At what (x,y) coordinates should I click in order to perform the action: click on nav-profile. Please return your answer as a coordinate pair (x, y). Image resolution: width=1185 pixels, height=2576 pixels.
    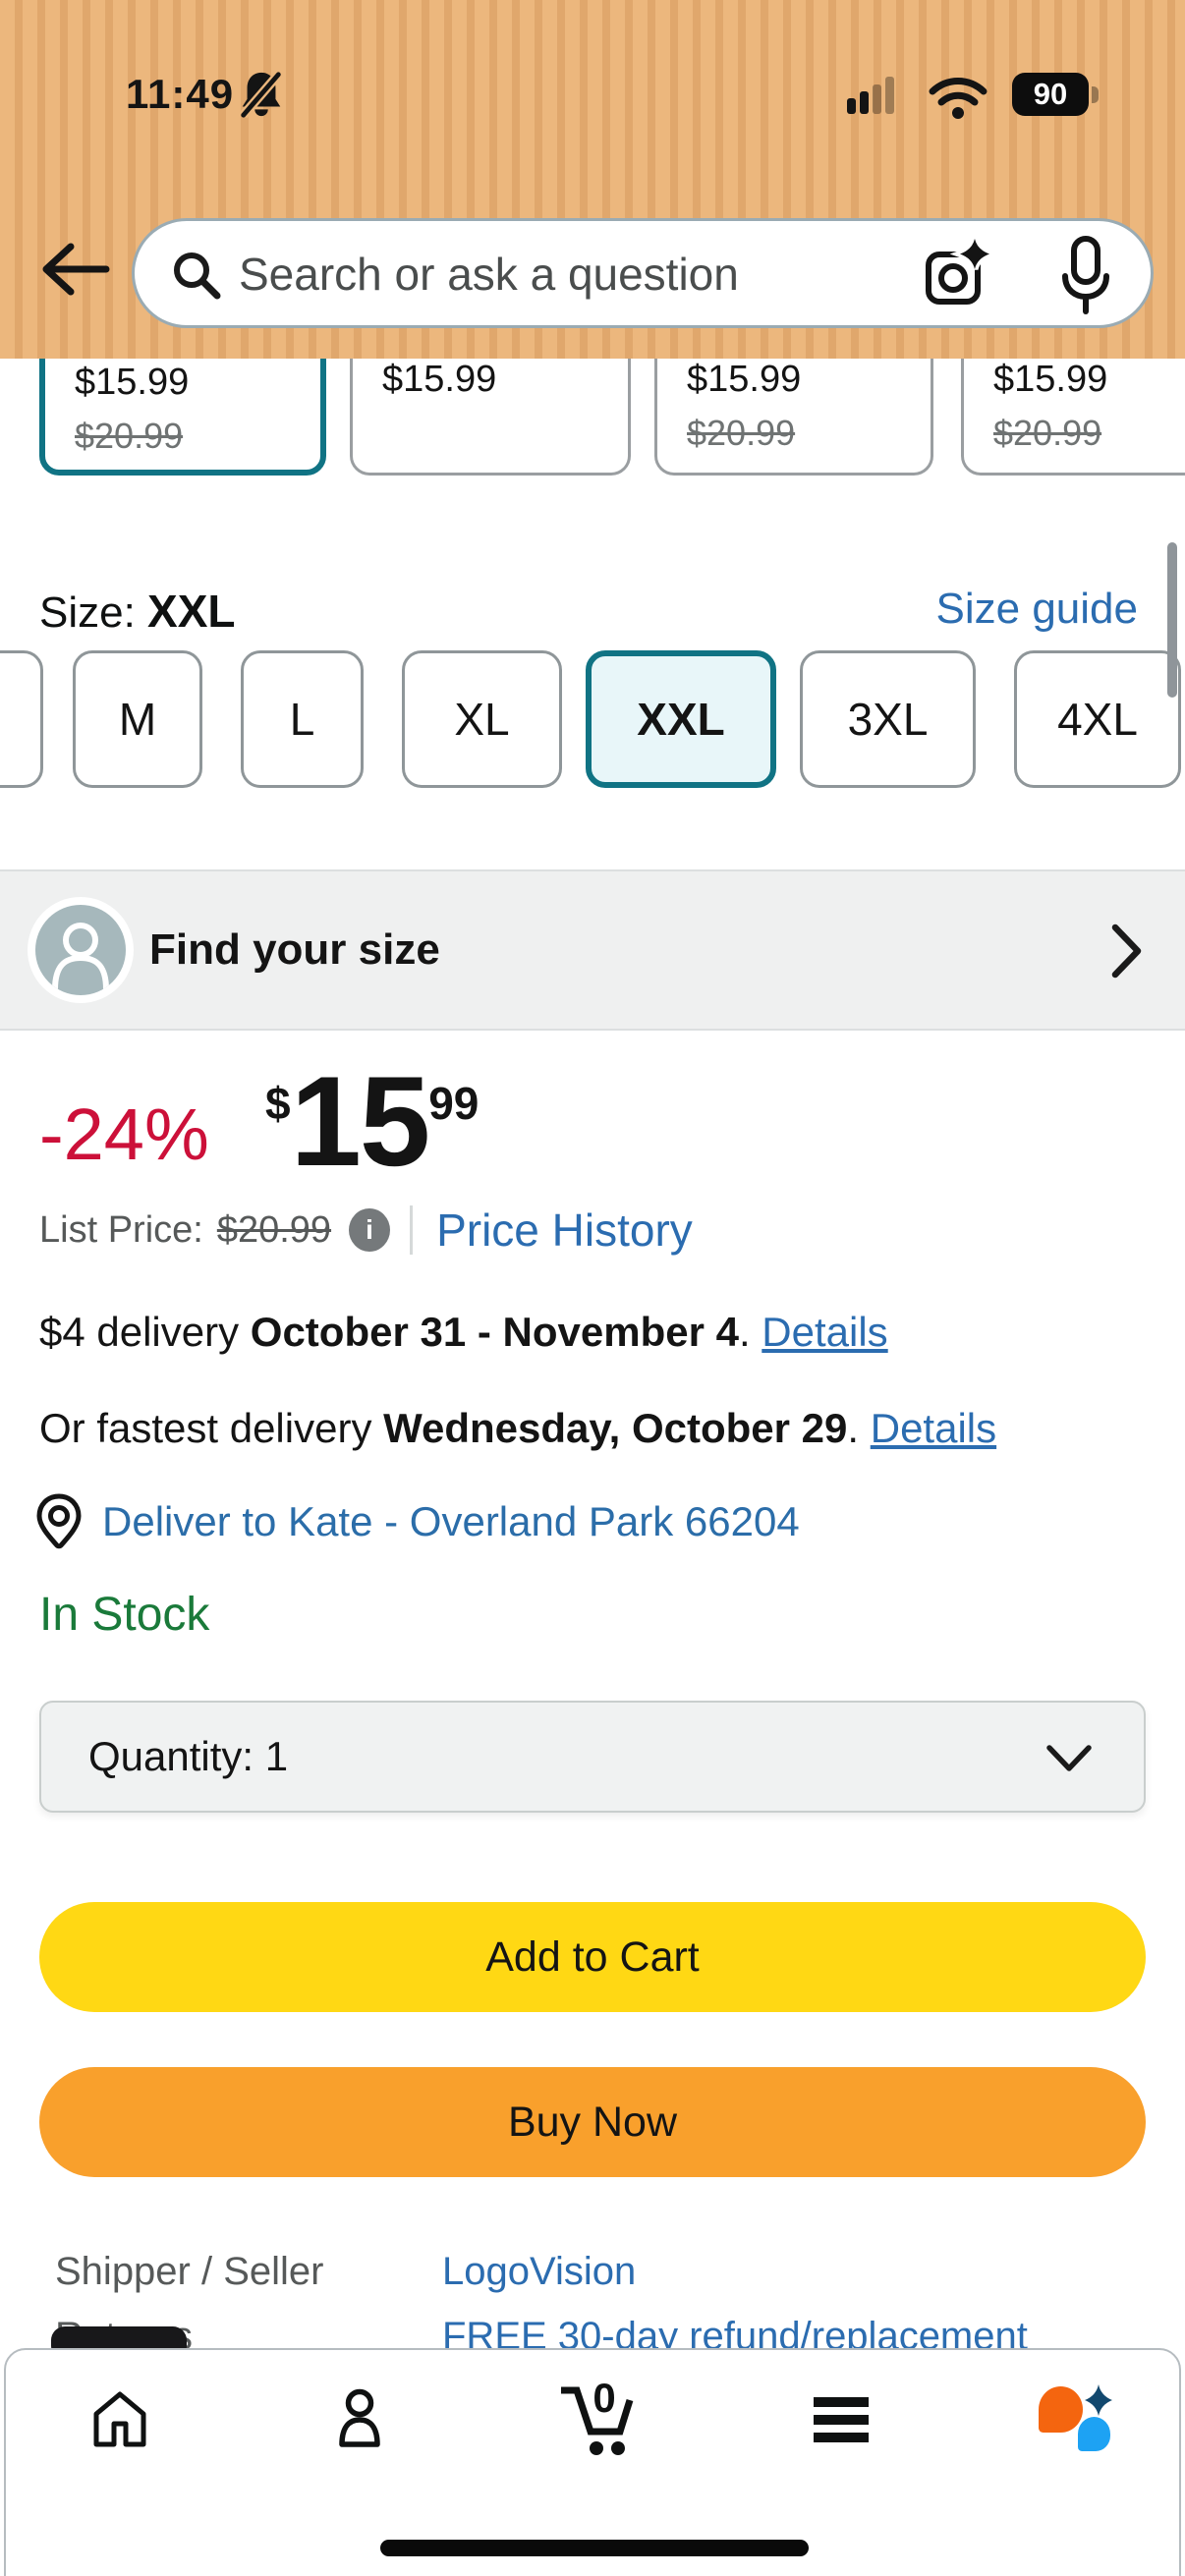
    Looking at the image, I should click on (359, 2419).